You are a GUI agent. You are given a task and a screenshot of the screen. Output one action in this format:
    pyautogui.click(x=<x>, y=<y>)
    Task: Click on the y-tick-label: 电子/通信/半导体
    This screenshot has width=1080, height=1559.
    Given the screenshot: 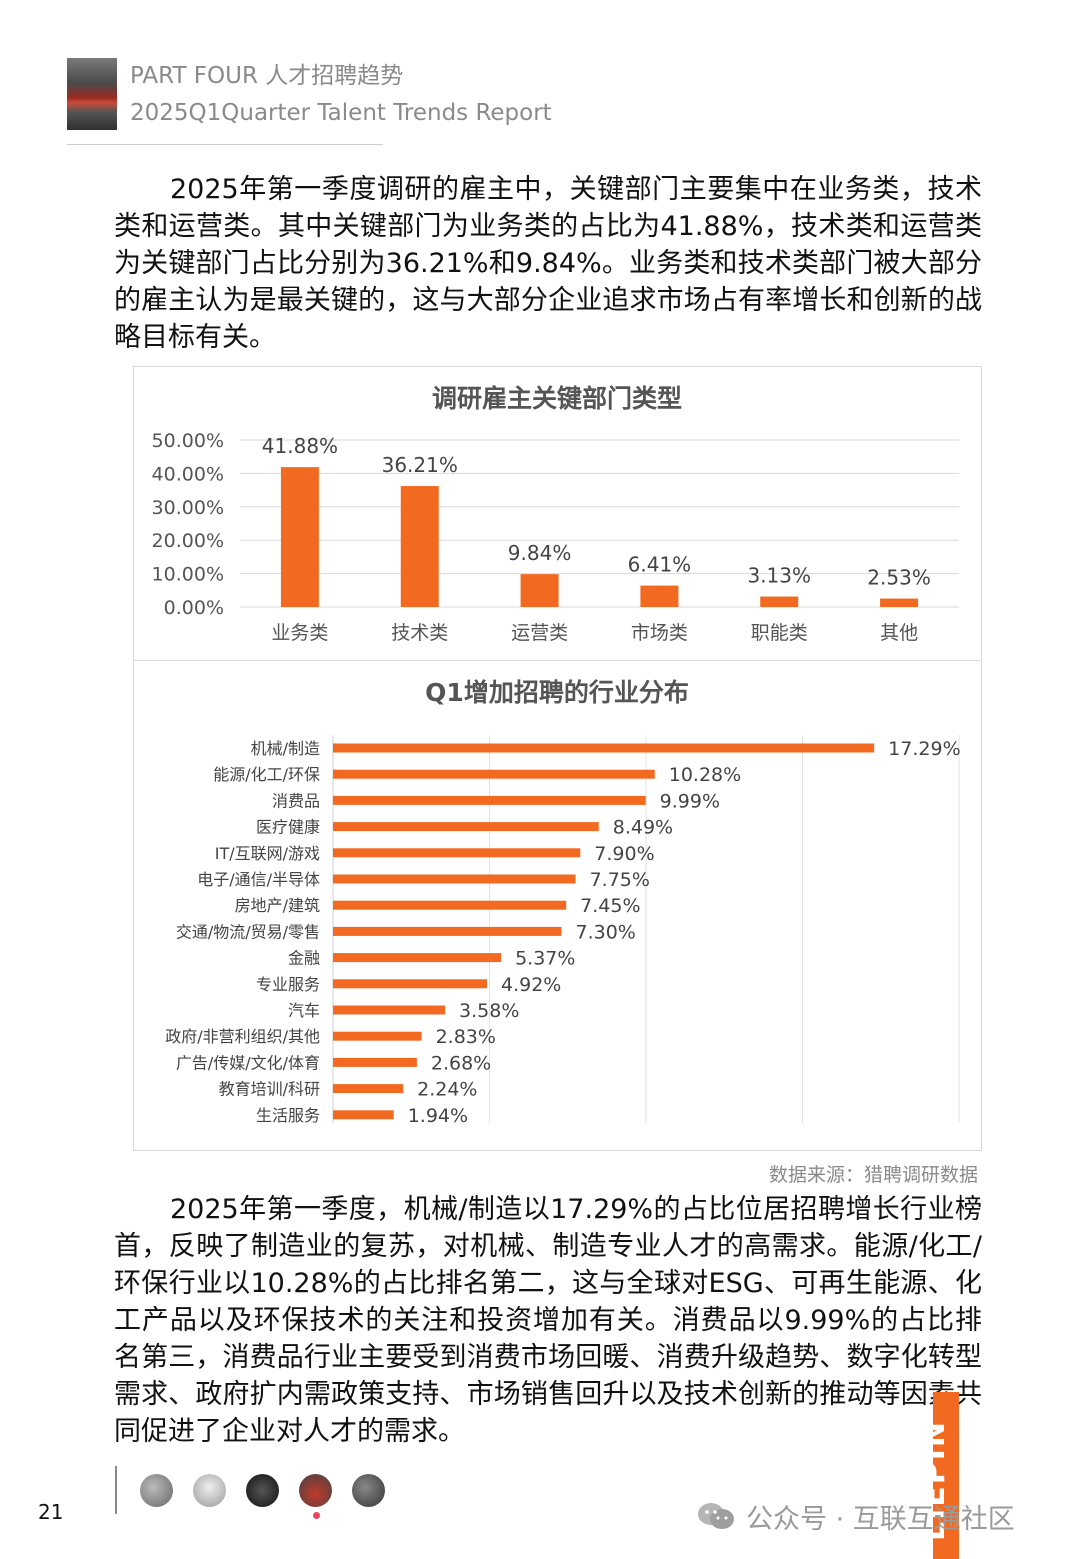 What is the action you would take?
    pyautogui.click(x=258, y=879)
    